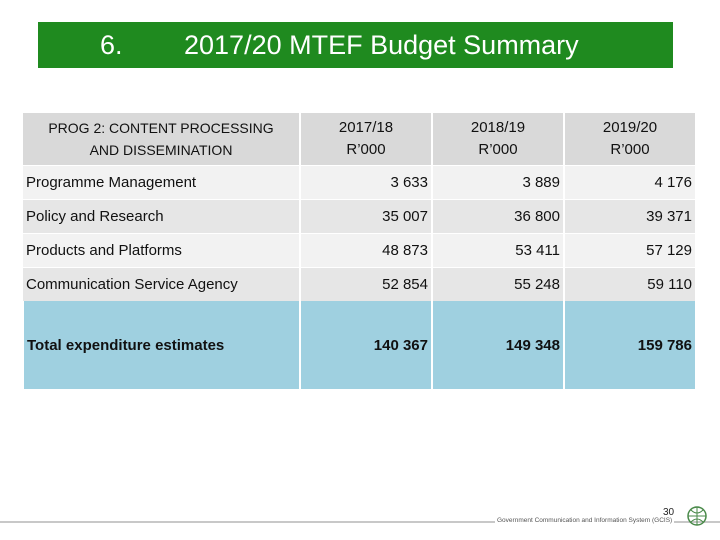 The width and height of the screenshot is (720, 540). I want to click on footer-line, so click(360, 522).